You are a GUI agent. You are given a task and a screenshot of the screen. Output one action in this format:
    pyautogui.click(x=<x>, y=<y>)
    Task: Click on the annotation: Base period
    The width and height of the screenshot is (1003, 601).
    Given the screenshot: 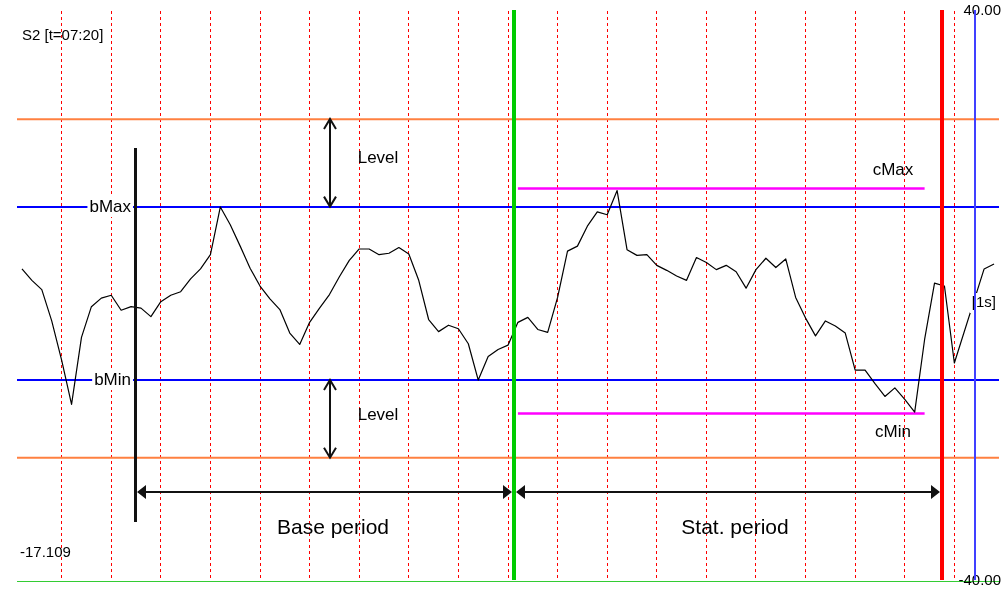 What is the action you would take?
    pyautogui.click(x=333, y=526)
    